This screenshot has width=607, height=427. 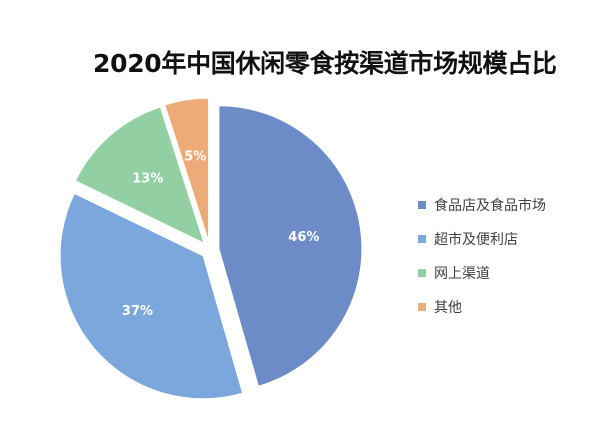 What do you see at coordinates (448, 308) in the screenshot?
I see `legend-label-4: 其他` at bounding box center [448, 308].